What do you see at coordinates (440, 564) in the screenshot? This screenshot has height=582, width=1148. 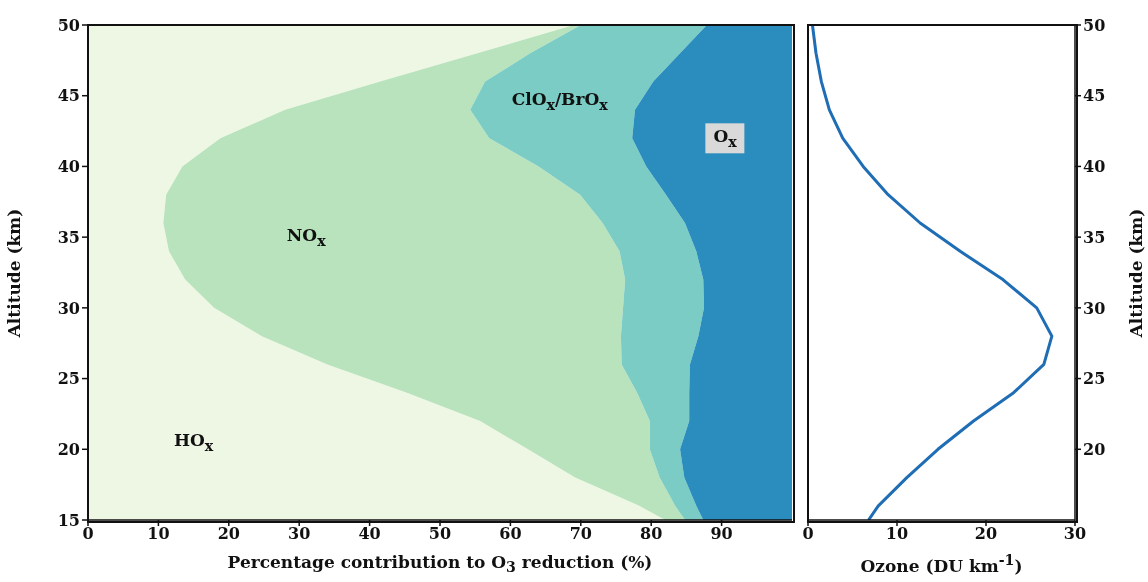 I see `x-axis-title: Percentage contribution to O$_{3}$ reduction (%)` at bounding box center [440, 564].